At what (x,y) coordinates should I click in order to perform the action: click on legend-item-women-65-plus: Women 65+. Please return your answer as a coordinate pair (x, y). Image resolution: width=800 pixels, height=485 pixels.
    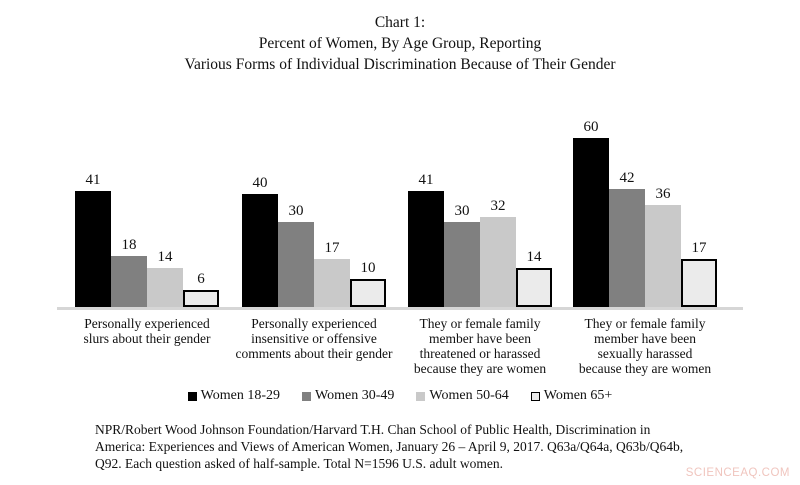
    Looking at the image, I should click on (571, 396).